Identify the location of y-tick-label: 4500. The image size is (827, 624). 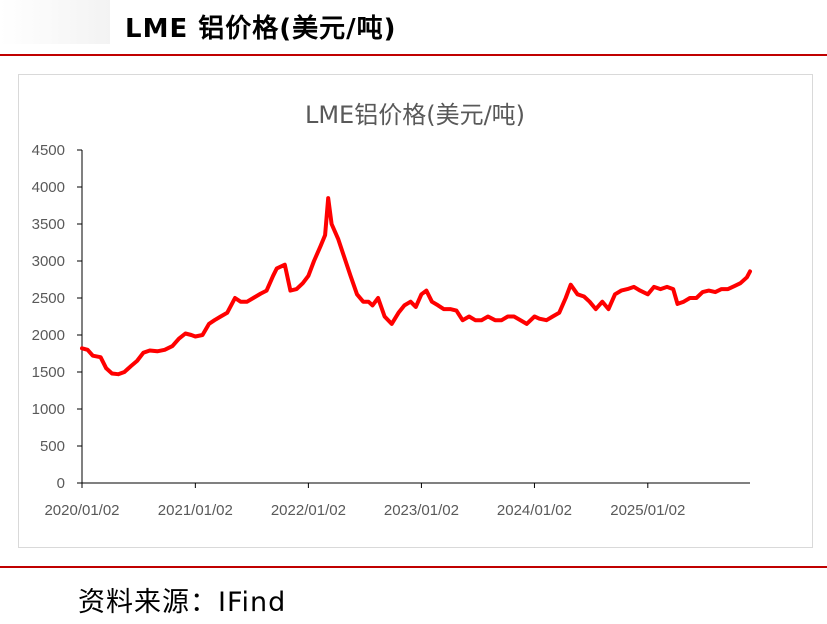
(48, 150).